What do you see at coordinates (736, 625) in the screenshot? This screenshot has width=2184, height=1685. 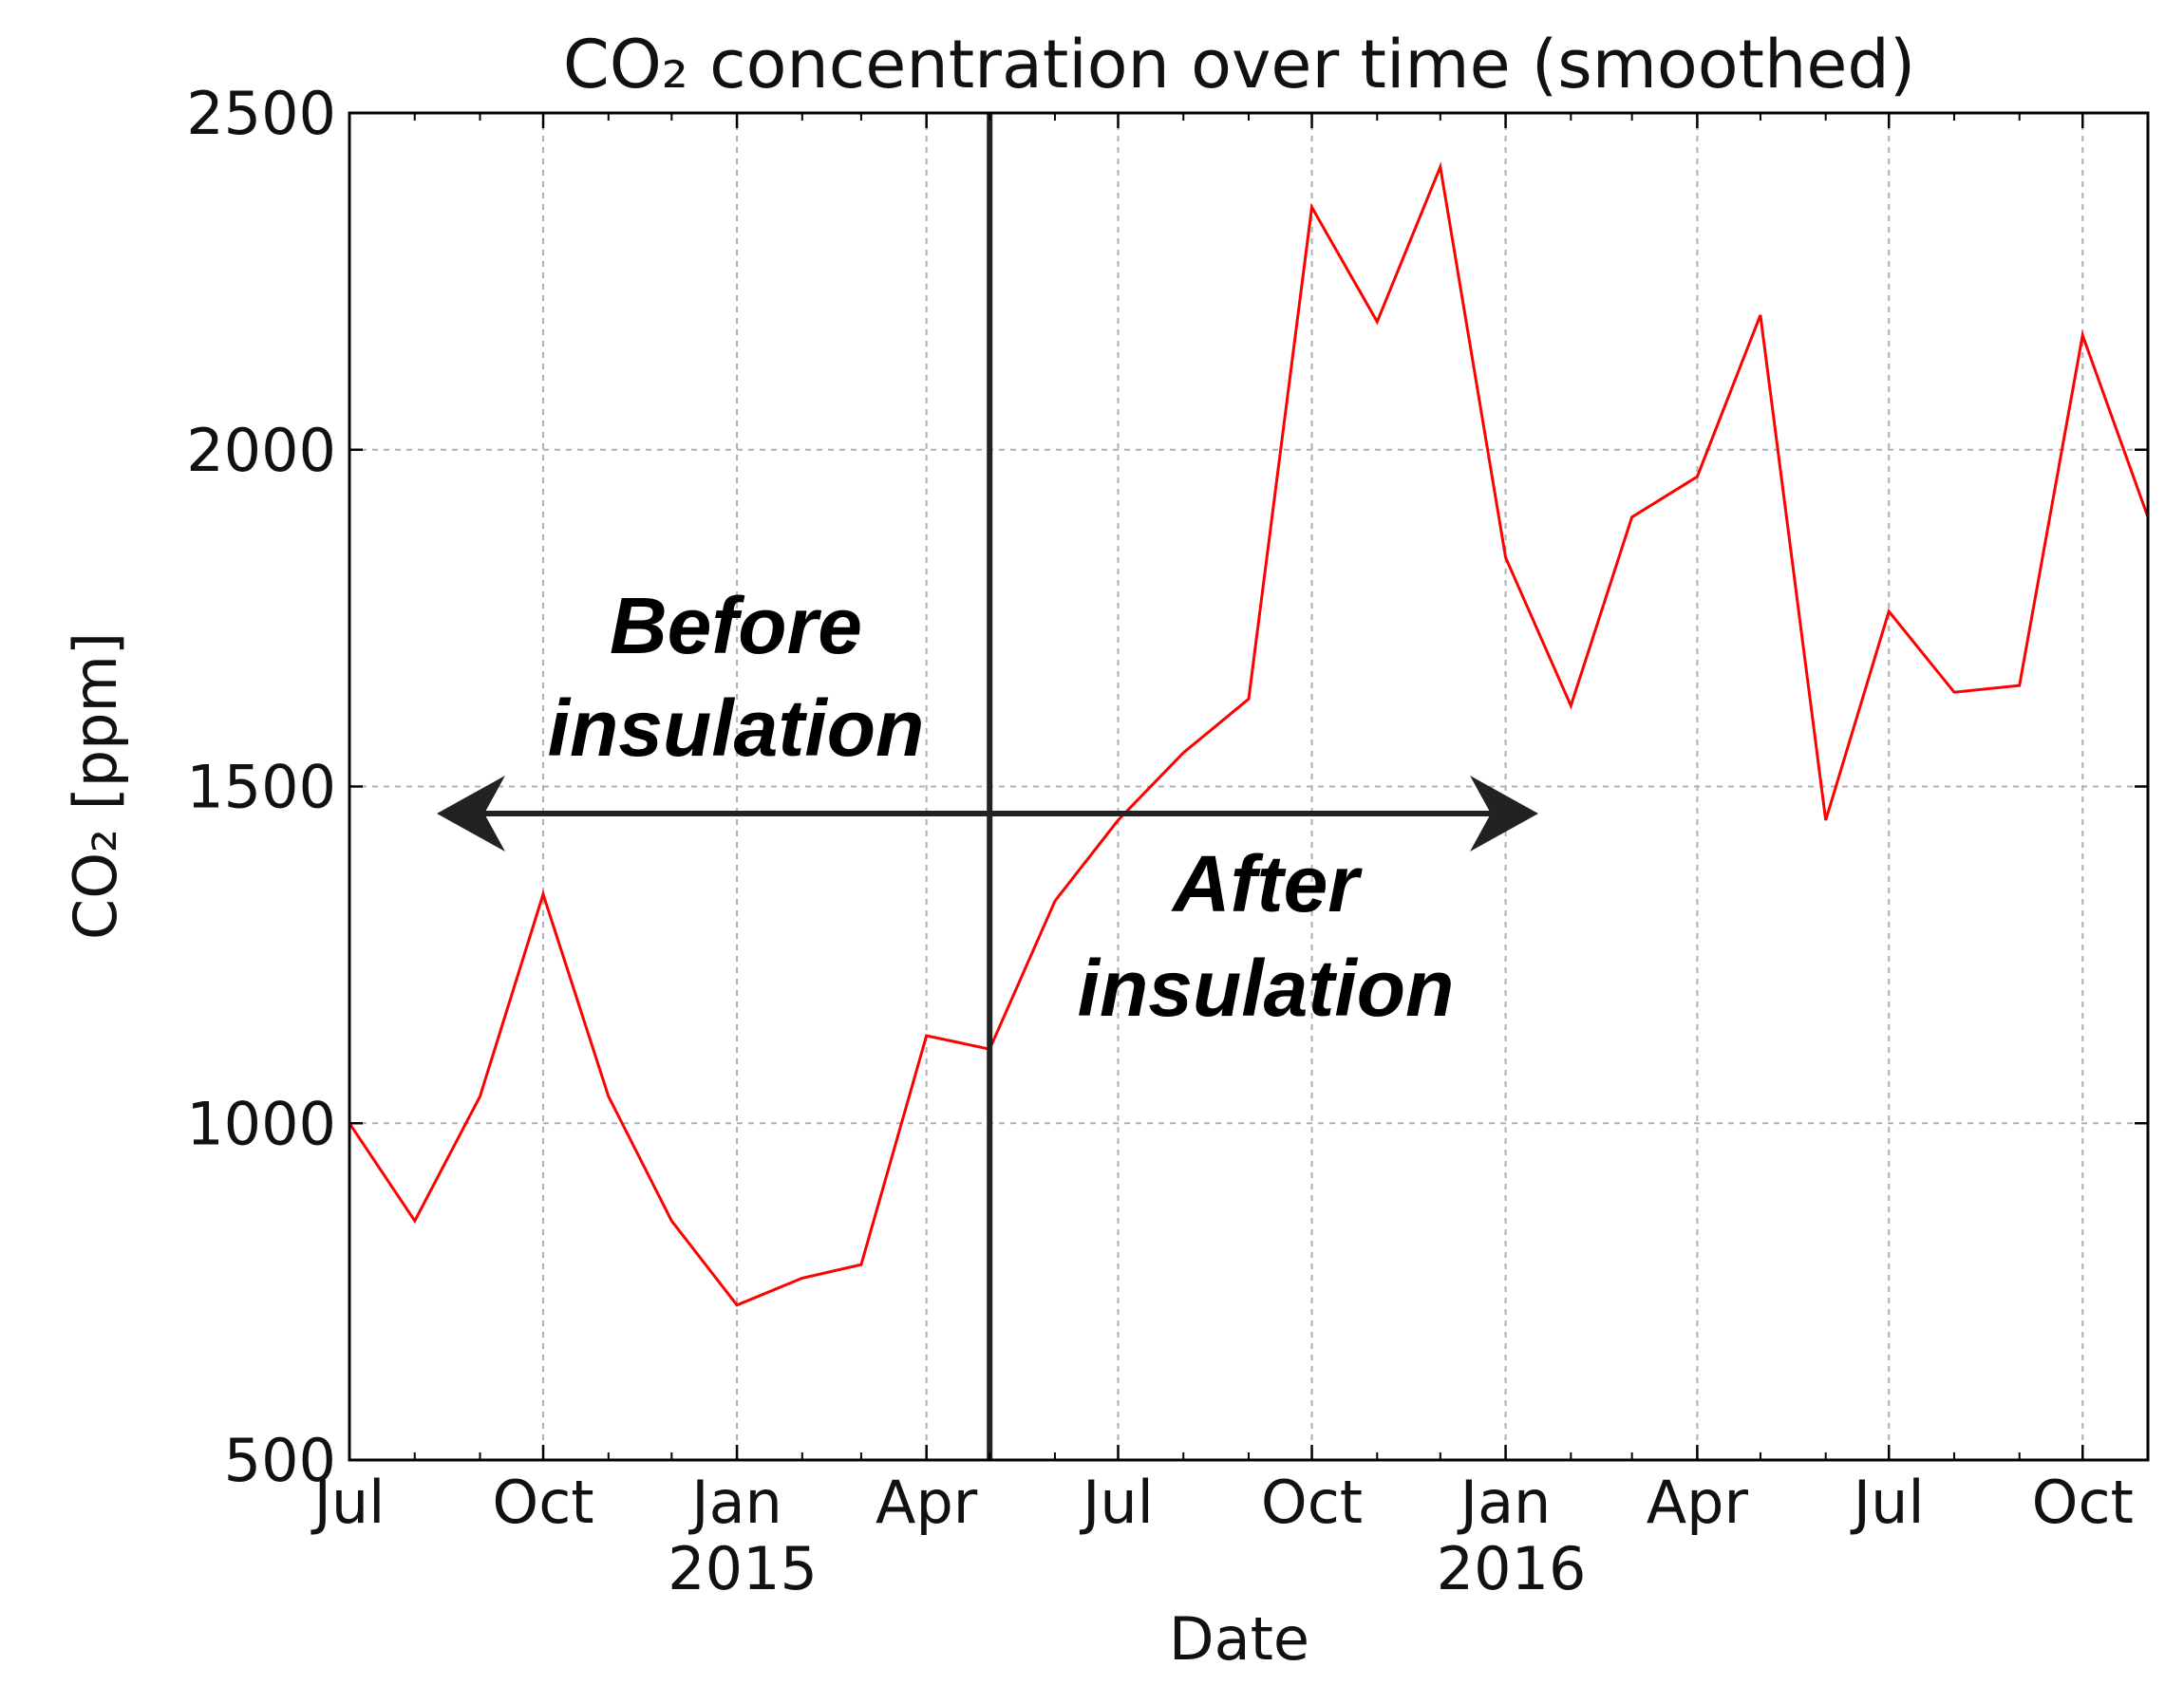 I see `before-insulation-label: Before` at bounding box center [736, 625].